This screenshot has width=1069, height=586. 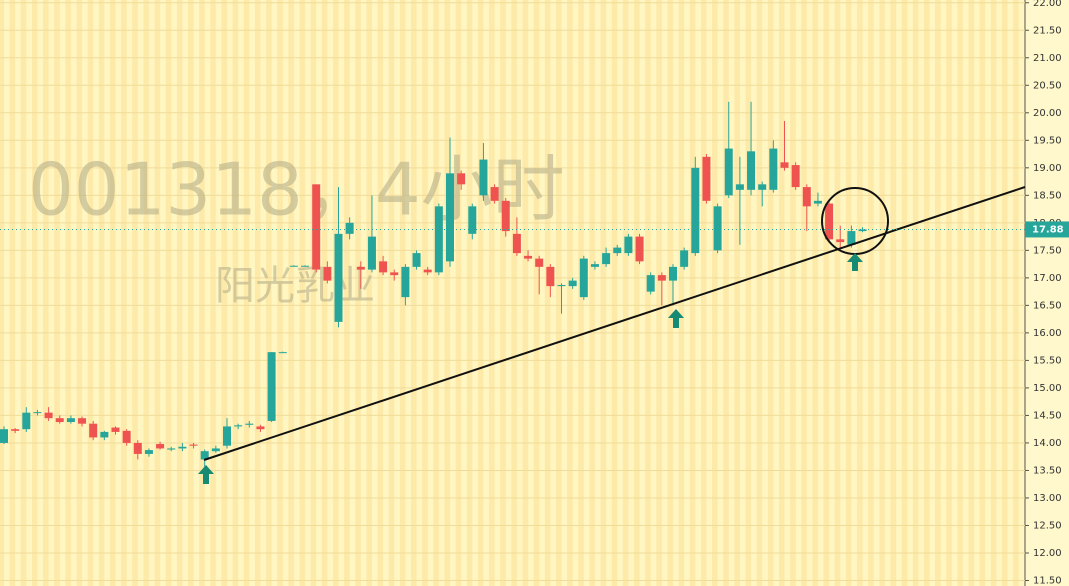 I want to click on y-tick-label: 12.50, so click(x=1047, y=525).